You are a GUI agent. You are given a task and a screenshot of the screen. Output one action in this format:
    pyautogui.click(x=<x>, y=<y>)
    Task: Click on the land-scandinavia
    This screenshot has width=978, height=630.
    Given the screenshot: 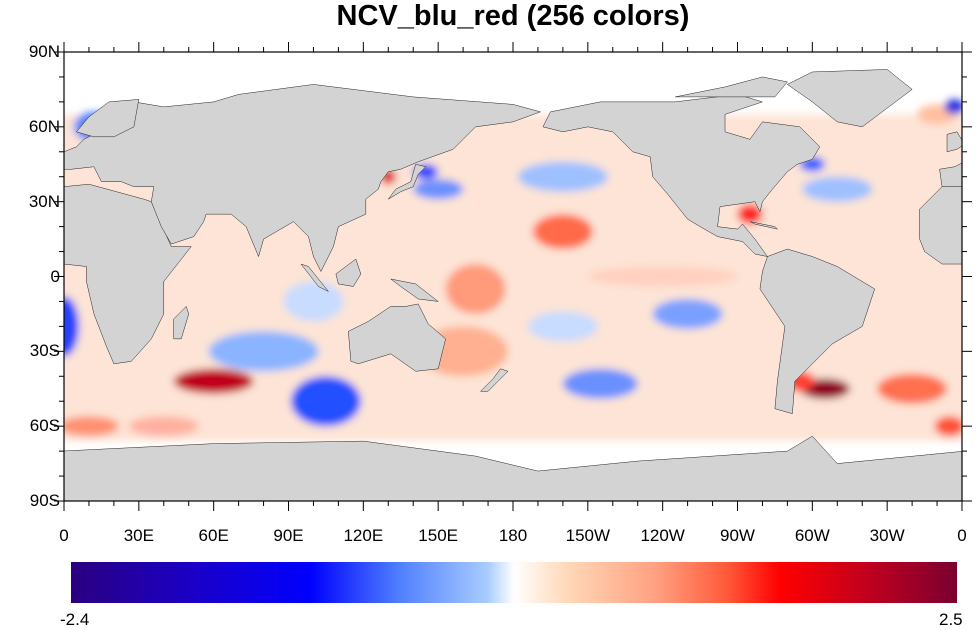 What is the action you would take?
    pyautogui.click(x=108, y=118)
    